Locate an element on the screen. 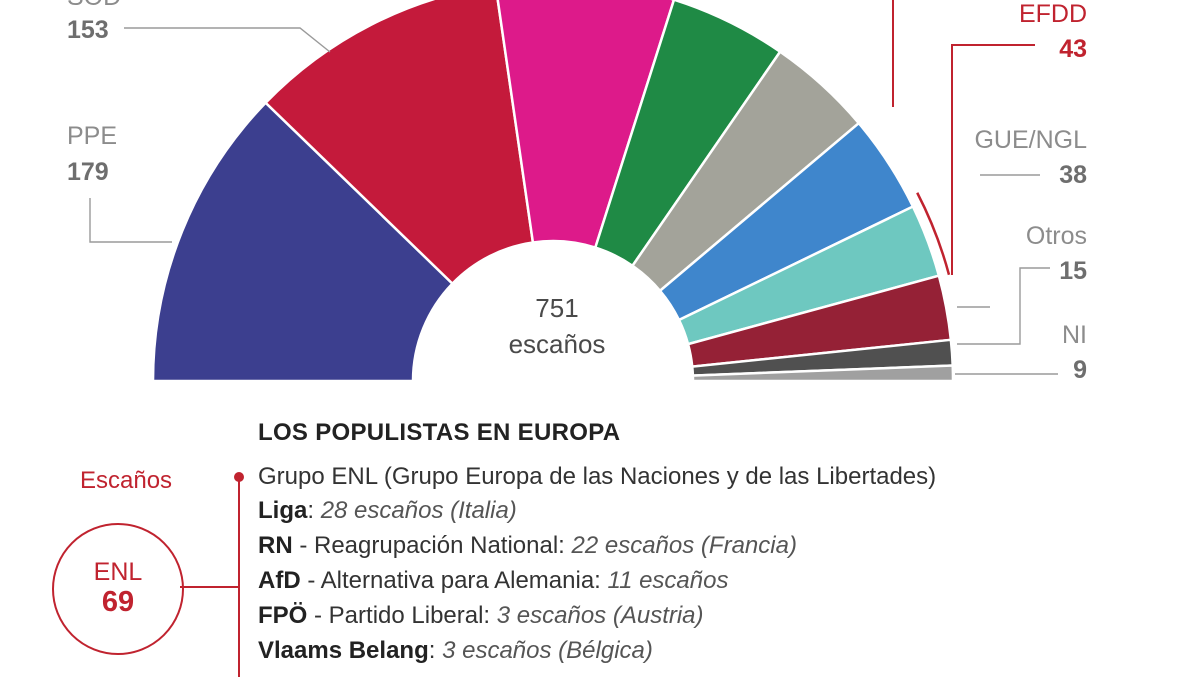 The image size is (1199, 677). label-ni-value: 9 is located at coordinates (1080, 370).